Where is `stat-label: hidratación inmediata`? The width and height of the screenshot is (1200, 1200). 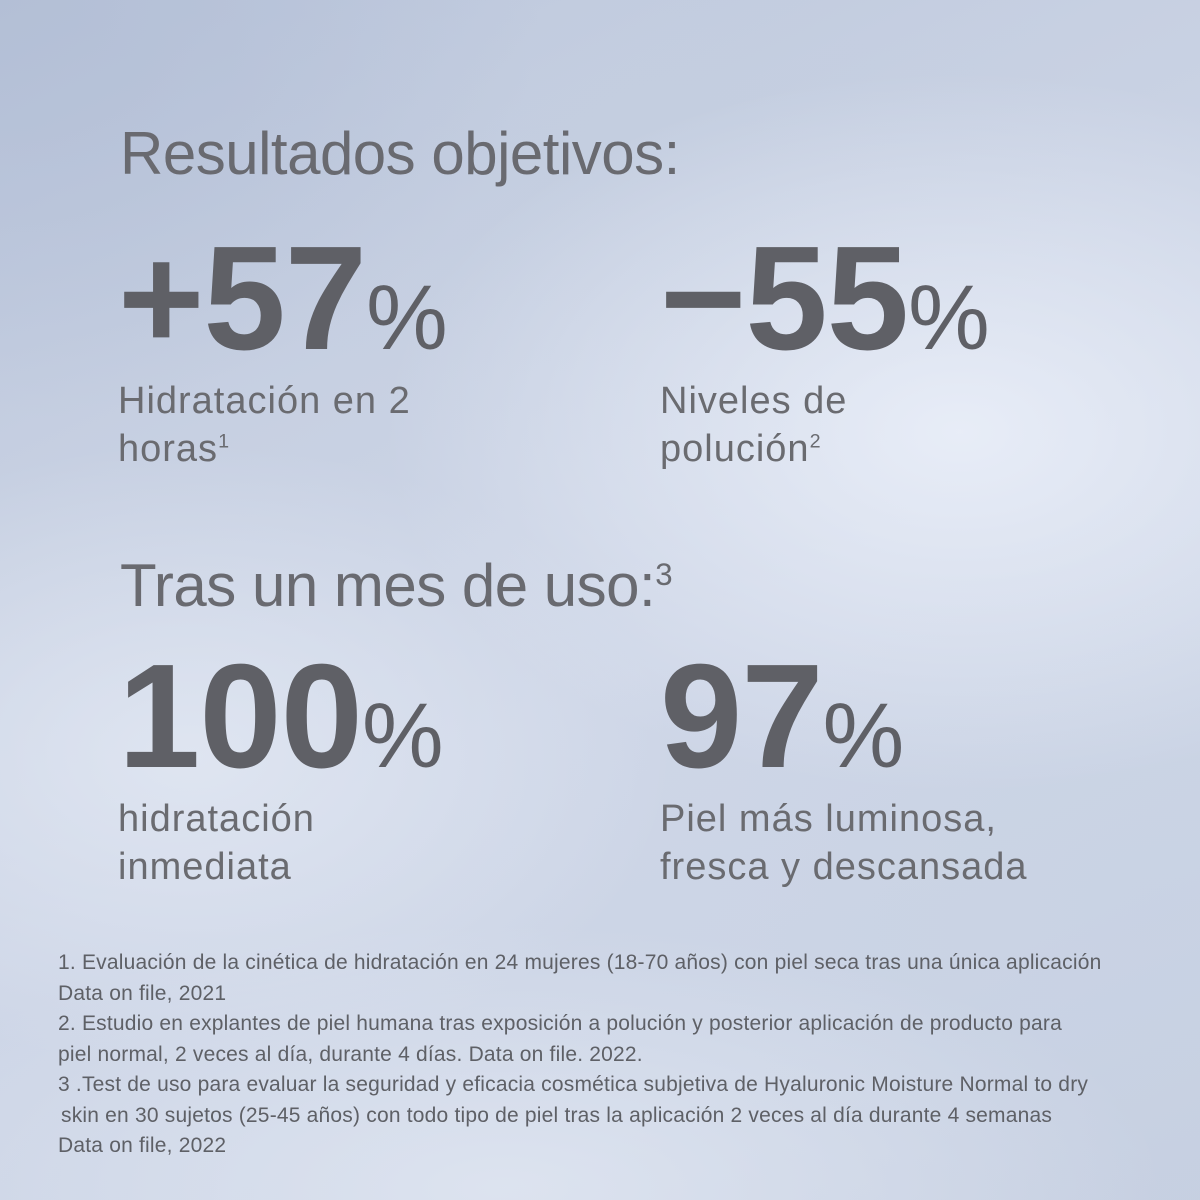 stat-label: hidratación inmediata is located at coordinates (281, 843).